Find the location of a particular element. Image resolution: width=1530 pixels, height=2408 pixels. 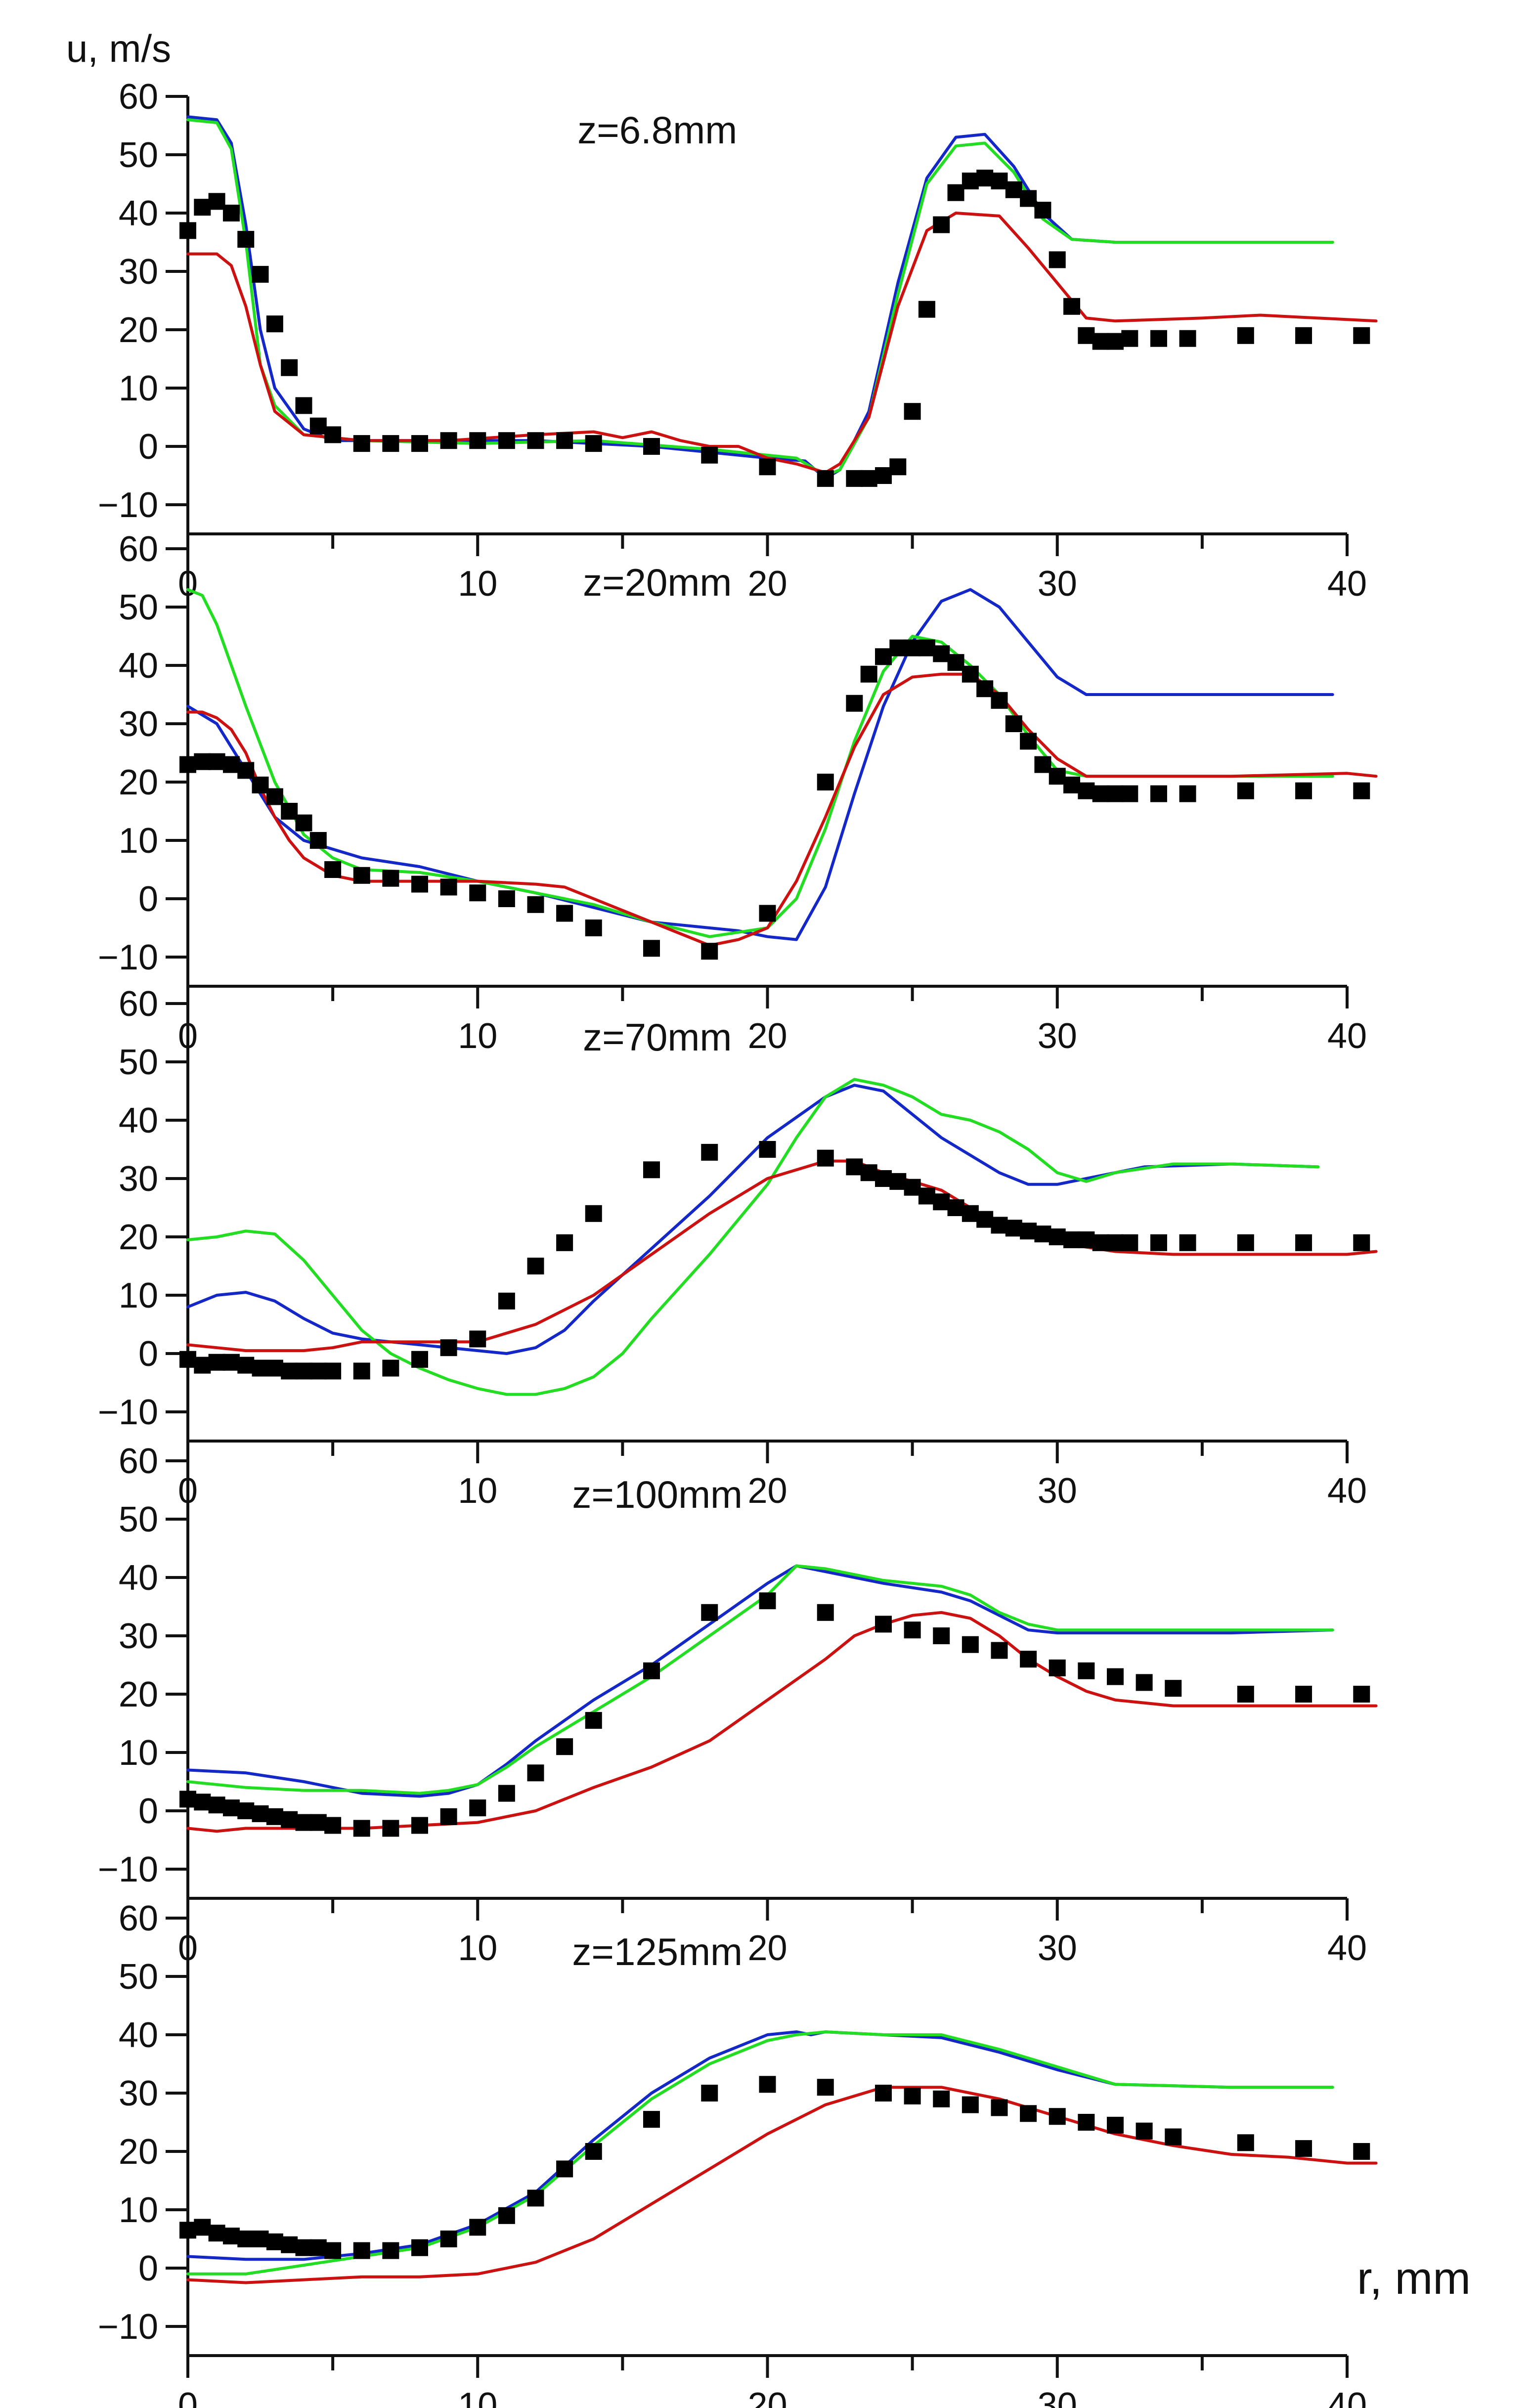

y-tick-label: 50 is located at coordinates (138, 155).